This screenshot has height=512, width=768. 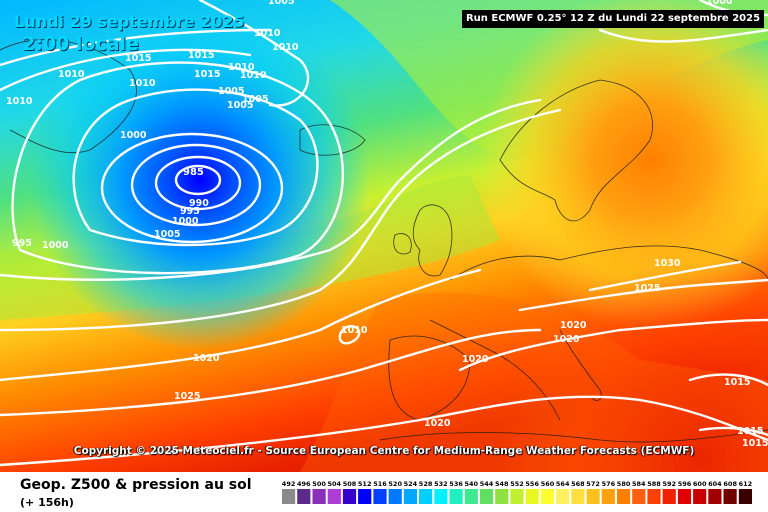 What do you see at coordinates (730, 484) in the screenshot?
I see `legend-value: 608` at bounding box center [730, 484].